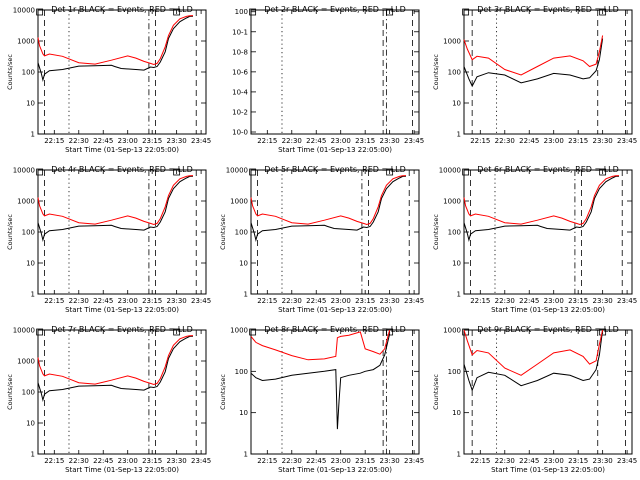 This screenshot has height=480, width=640. Describe the element at coordinates (240, 133) in the screenshot. I see `y-tick-label: 10-0` at that location.